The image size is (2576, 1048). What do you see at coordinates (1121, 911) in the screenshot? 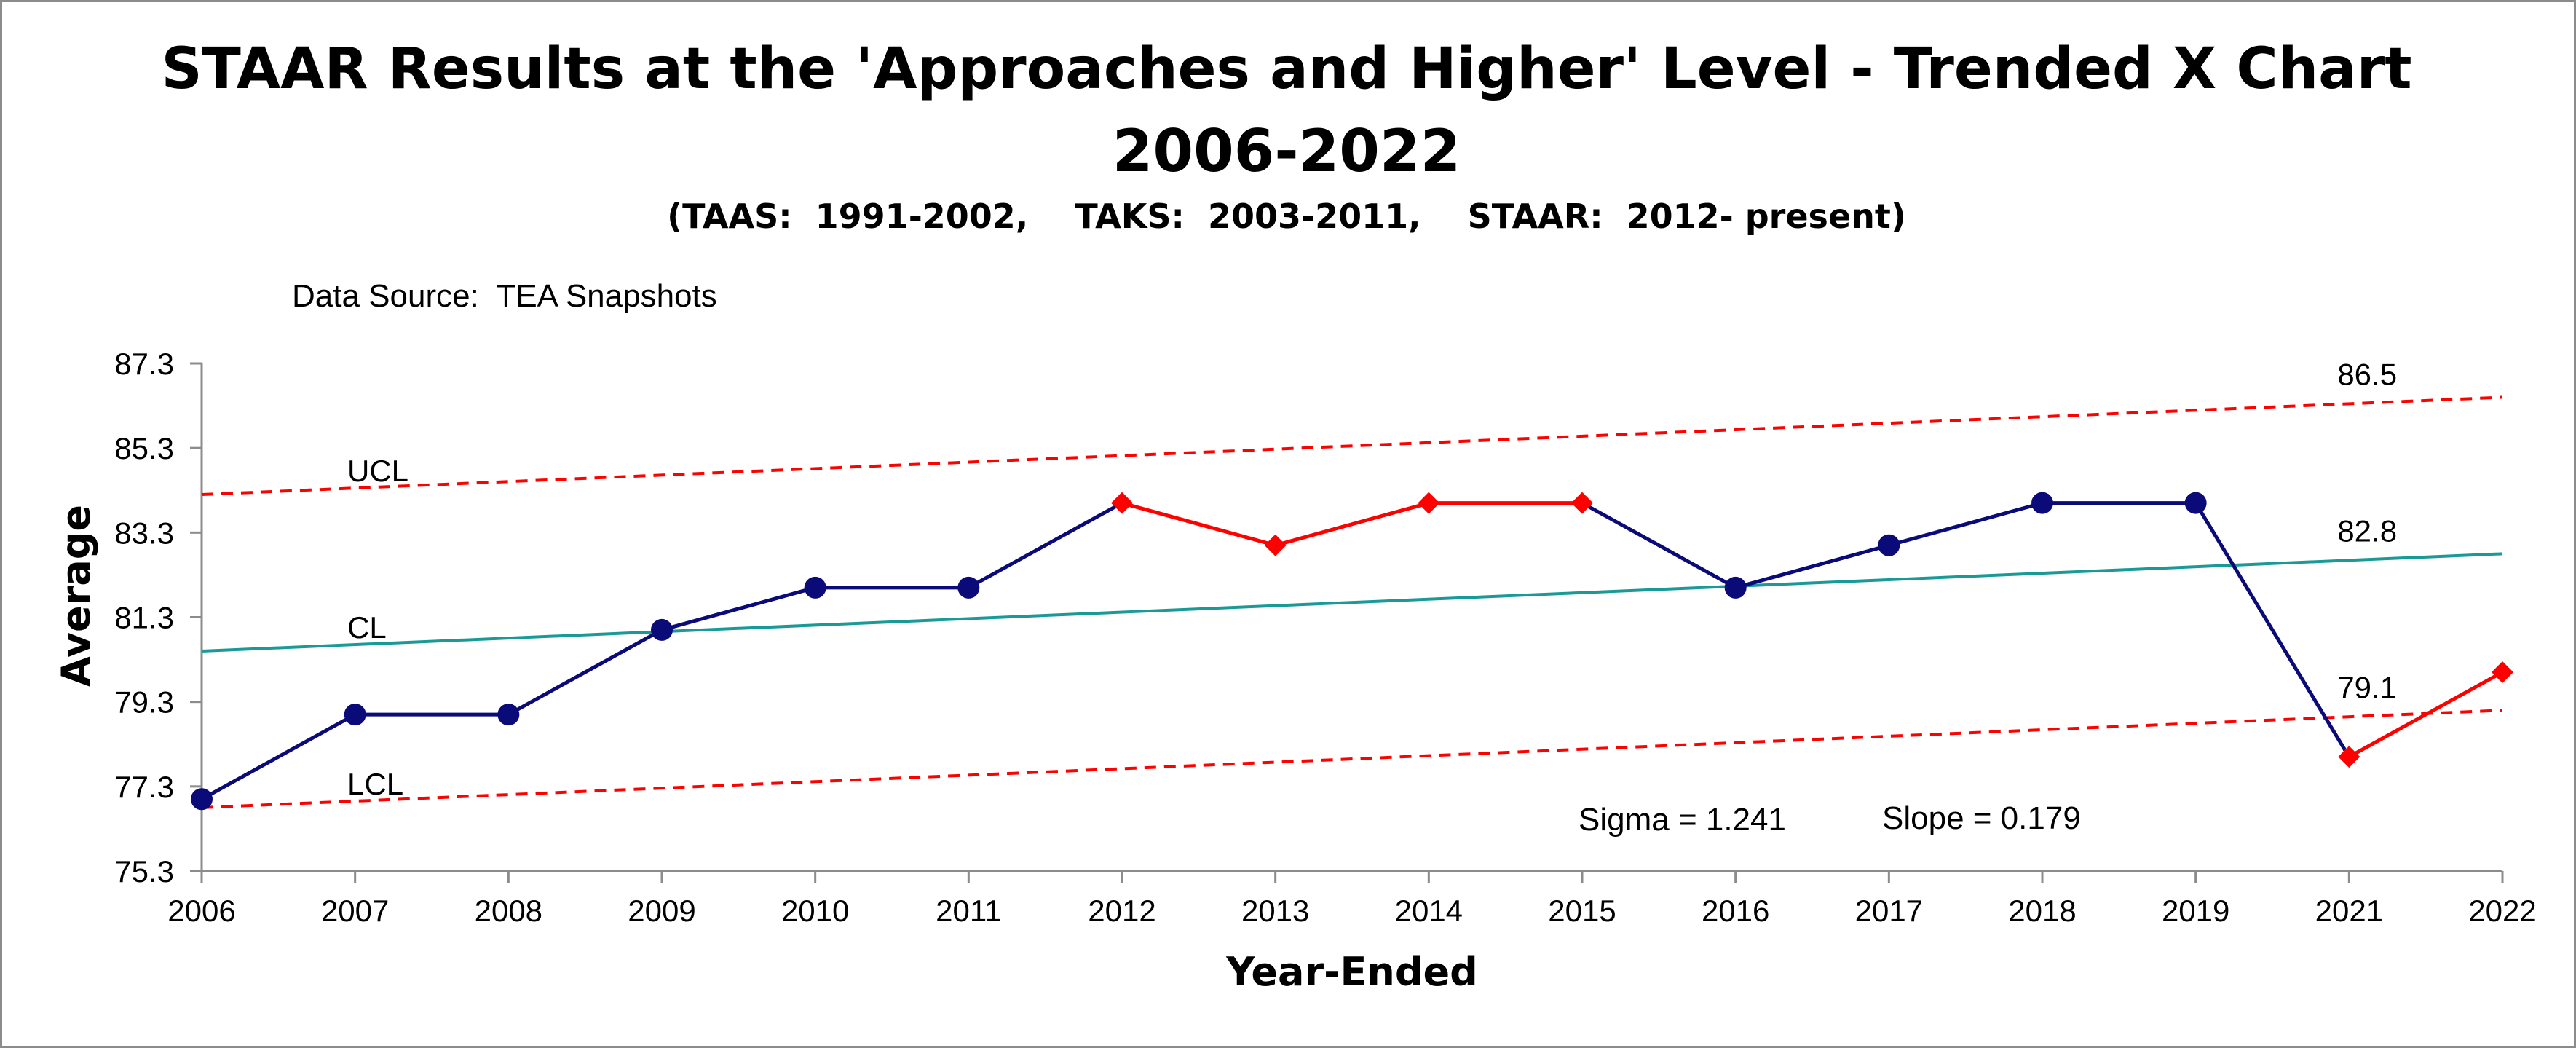
I see `x-tick-label: 2012` at bounding box center [1121, 911].